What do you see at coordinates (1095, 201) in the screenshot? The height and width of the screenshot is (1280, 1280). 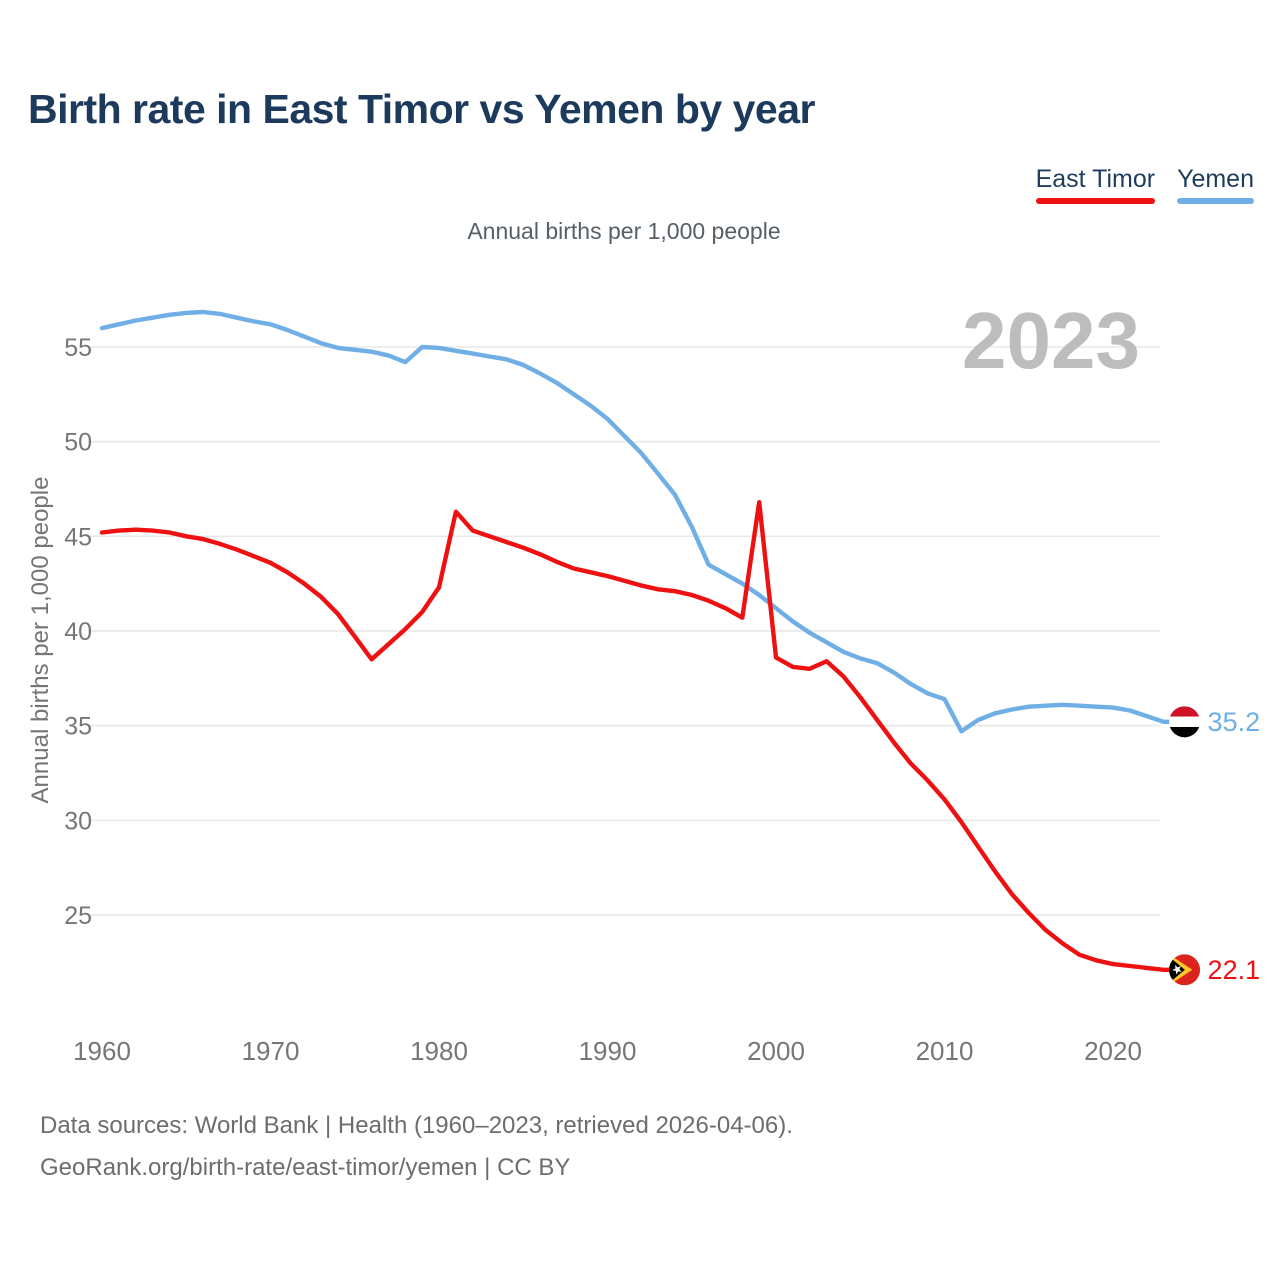 I see `legend-underline-east-timor` at bounding box center [1095, 201].